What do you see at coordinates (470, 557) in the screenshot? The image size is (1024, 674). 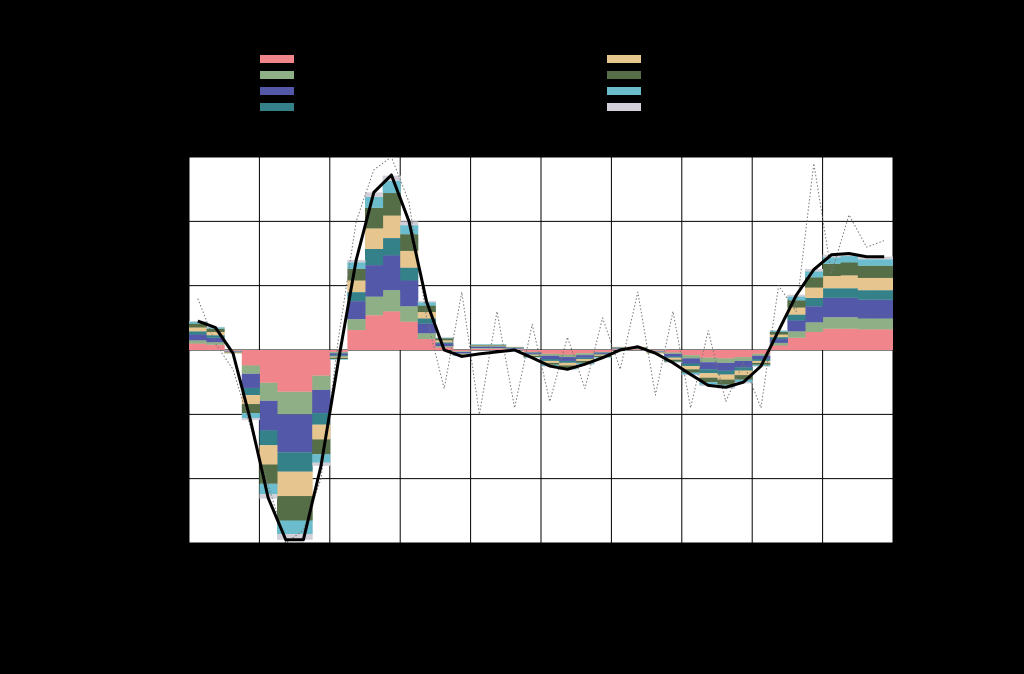 I see `x-tick-label: 40` at bounding box center [470, 557].